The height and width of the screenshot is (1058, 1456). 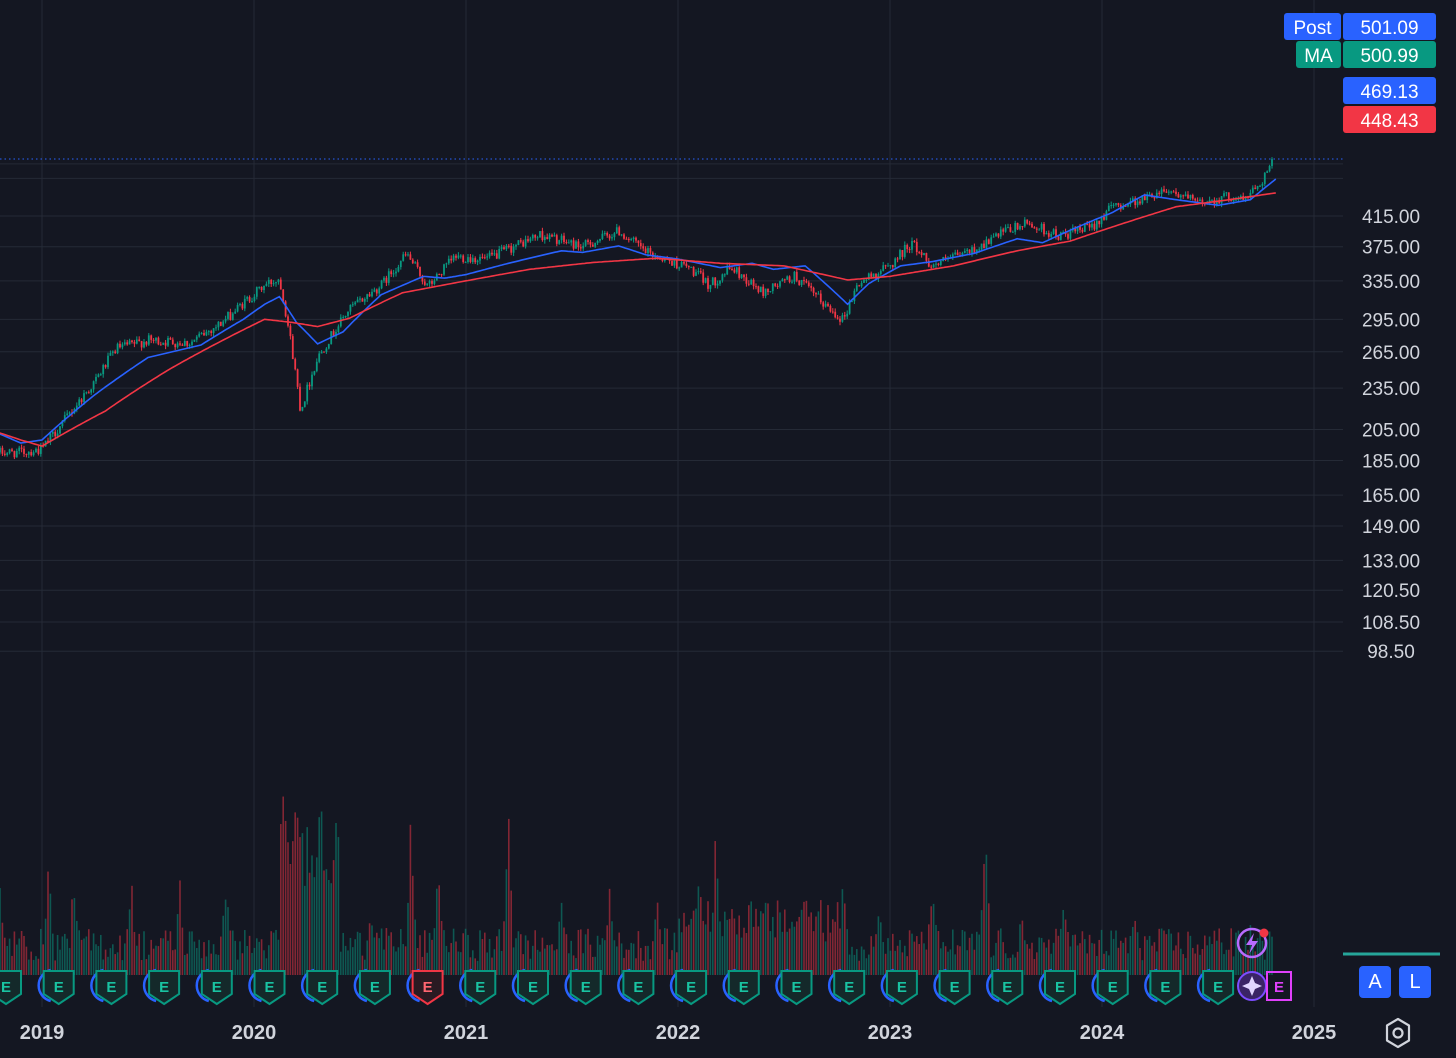 I want to click on auto-scale-button: A, so click(x=1375, y=982).